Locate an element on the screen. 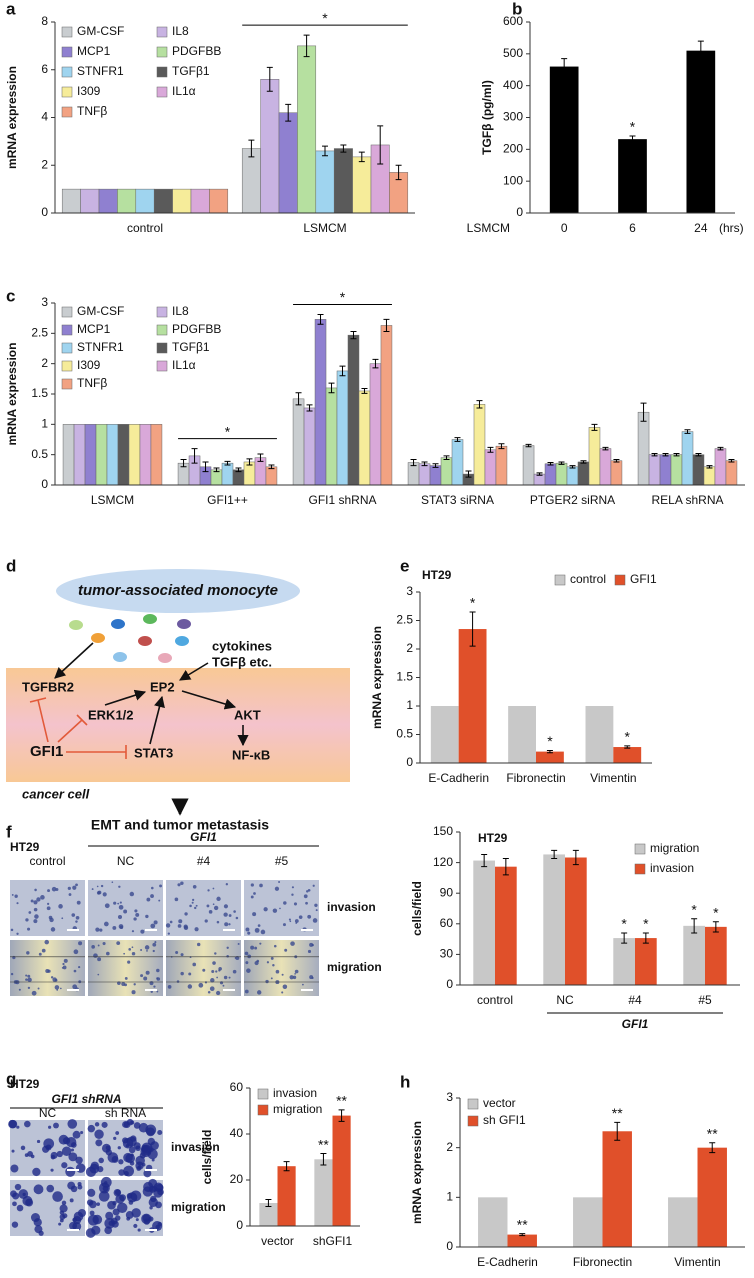  x-tick-label: vector is located at coordinates (277, 1241).